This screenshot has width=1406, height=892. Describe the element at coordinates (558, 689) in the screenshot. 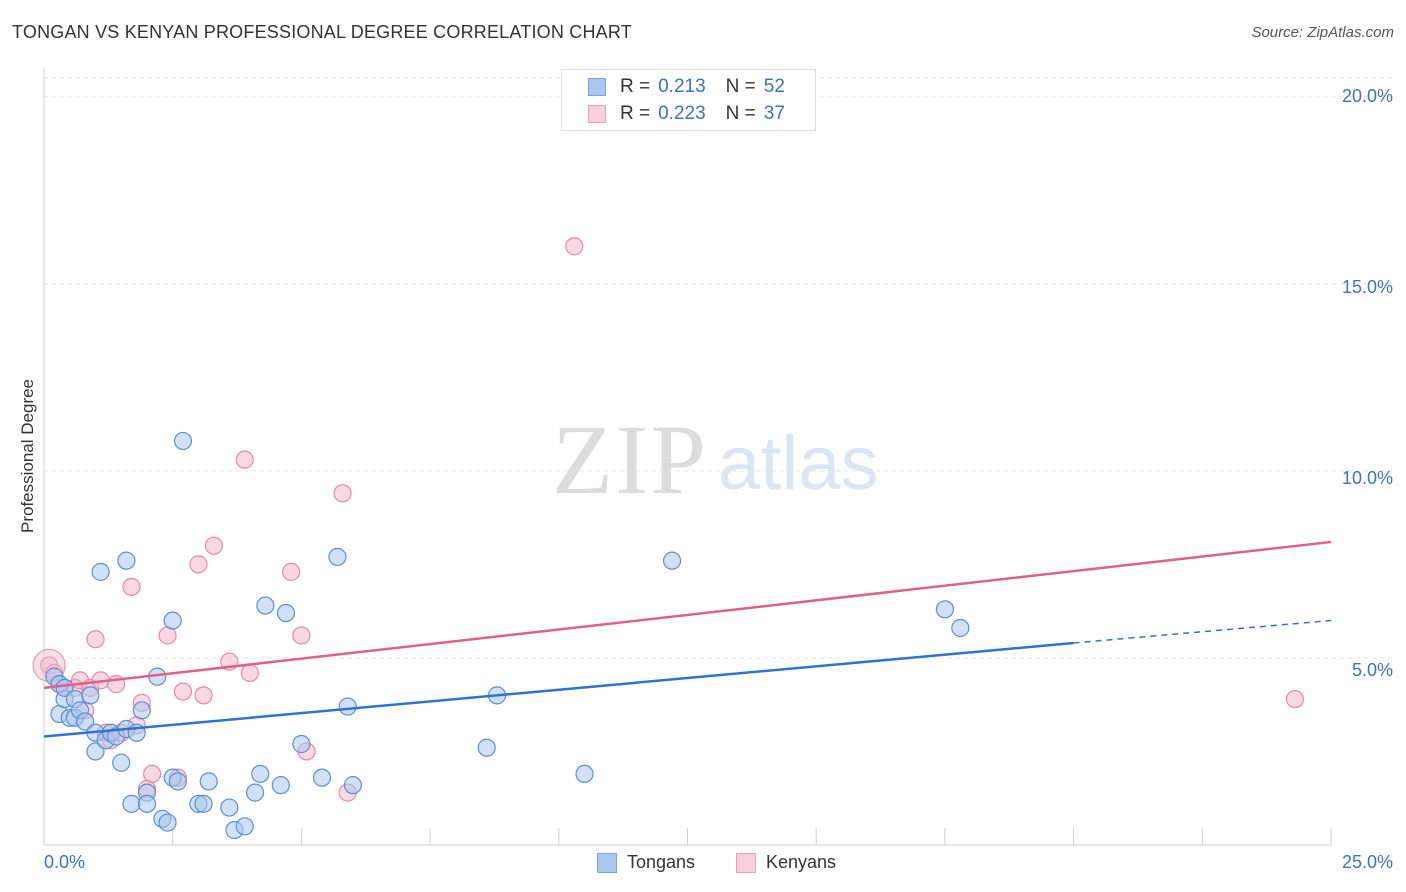

I see `tongan-trend-line` at that location.